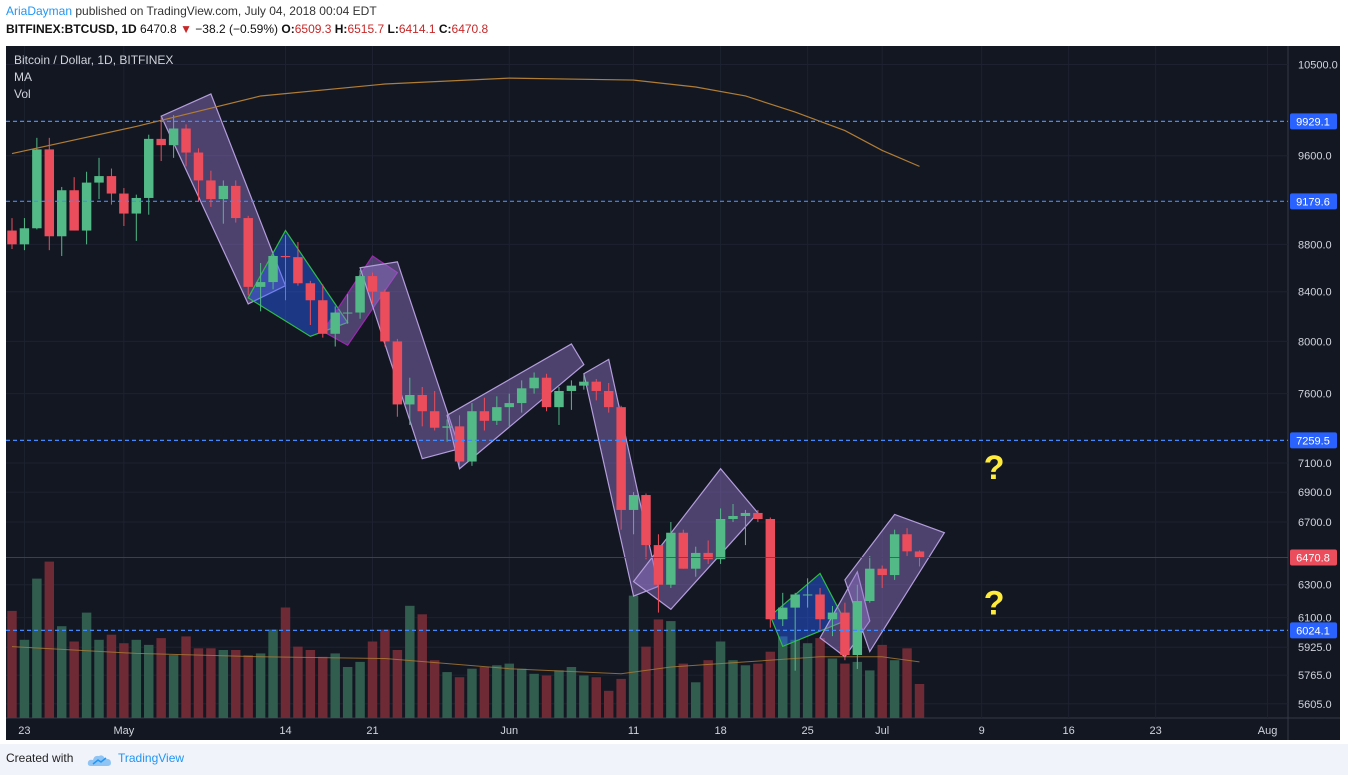 Image resolution: width=1348 pixels, height=775 pixels. What do you see at coordinates (39, 11) in the screenshot?
I see `author-link: AriaDayman` at bounding box center [39, 11].